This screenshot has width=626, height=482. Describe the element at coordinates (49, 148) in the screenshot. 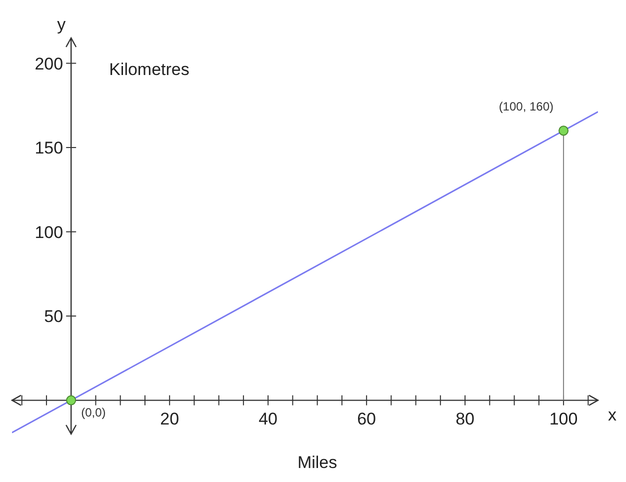

I see `y-tick-label: 150` at that location.